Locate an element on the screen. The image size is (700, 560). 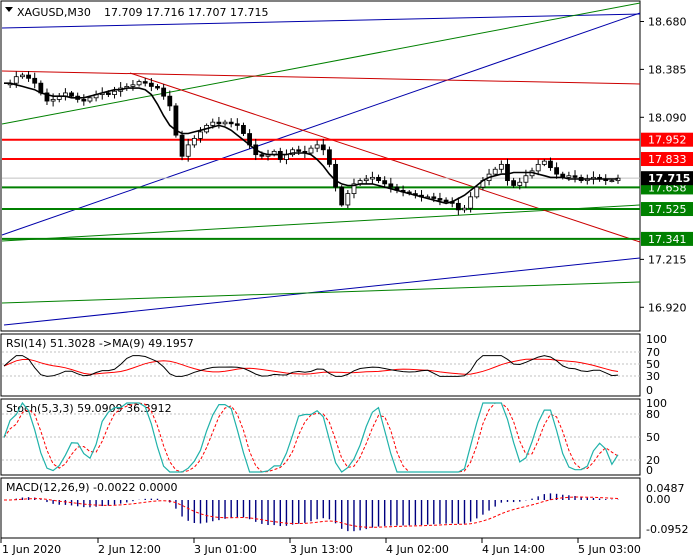
level-badge-17.525 is located at coordinates (667, 209).